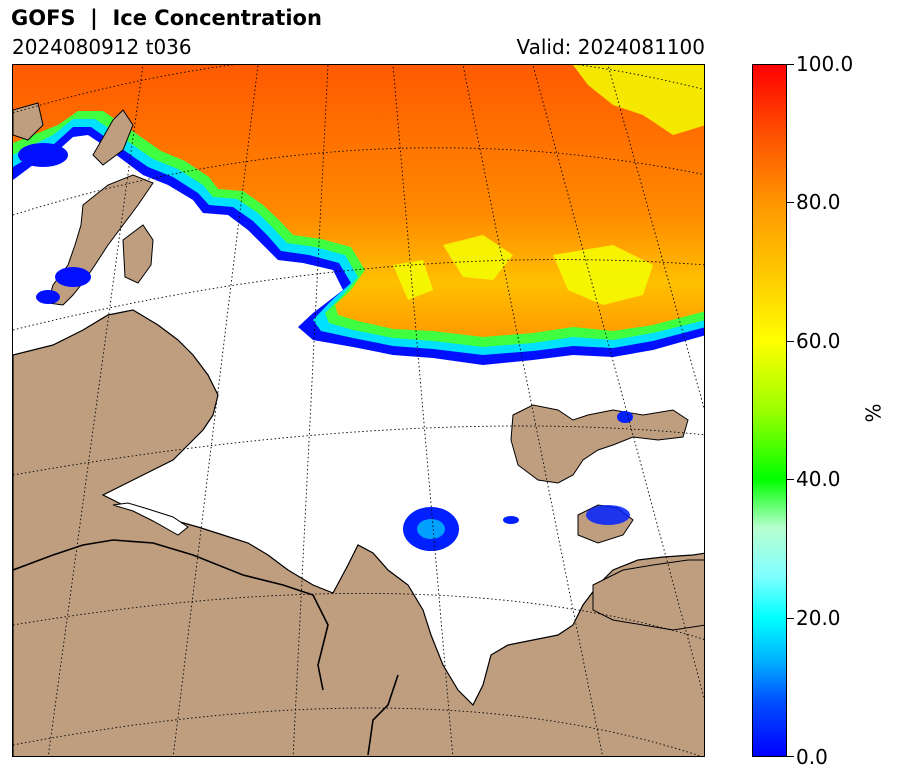 Image resolution: width=897 pixels, height=781 pixels. I want to click on colorbar-label: 80.0, so click(818, 202).